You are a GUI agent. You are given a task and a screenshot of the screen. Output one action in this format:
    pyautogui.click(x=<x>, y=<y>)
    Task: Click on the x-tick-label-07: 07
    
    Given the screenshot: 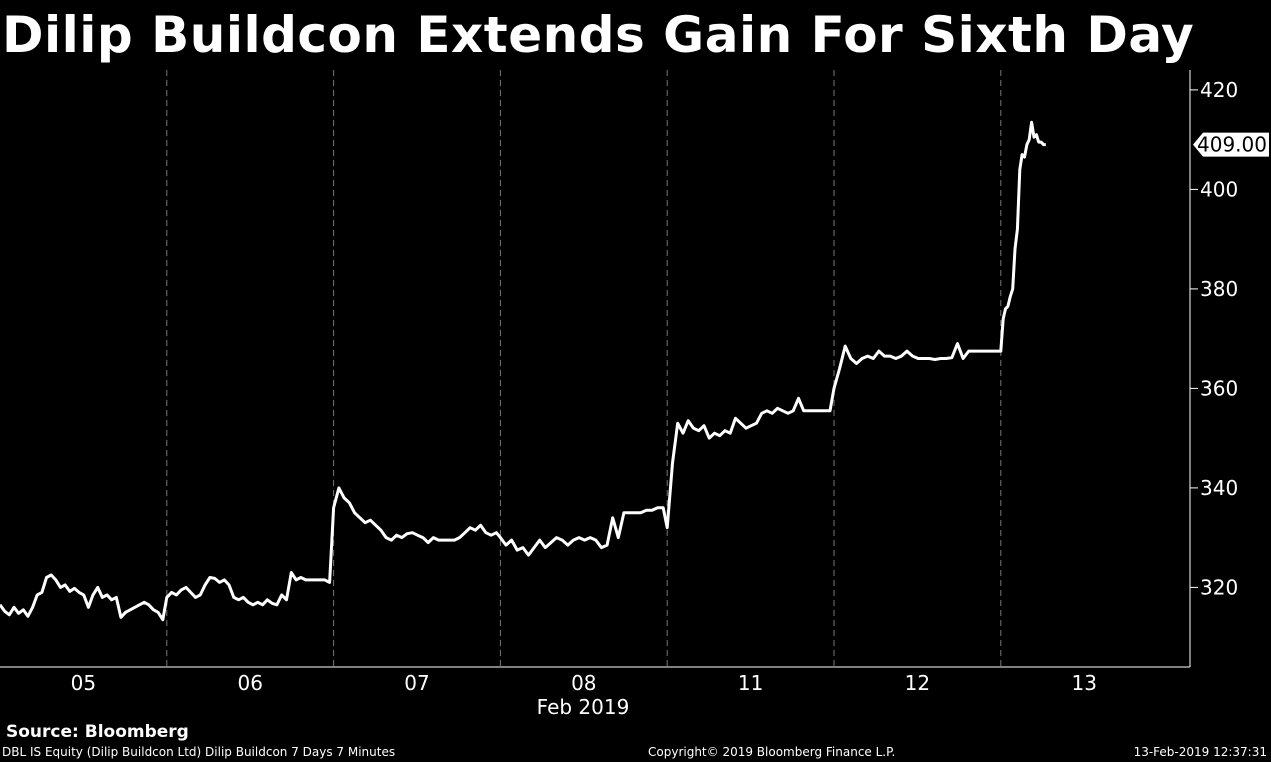 What is the action you would take?
    pyautogui.click(x=416, y=683)
    